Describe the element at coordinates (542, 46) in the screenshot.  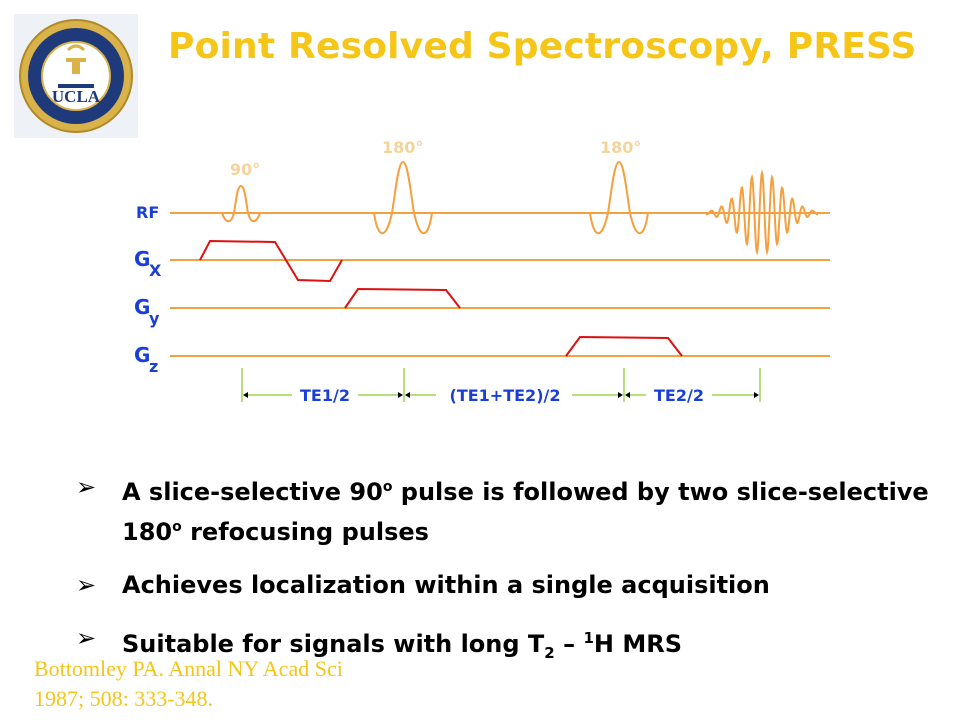
I see `page-title: Point Resolved Spectroscopy, PRESS` at that location.